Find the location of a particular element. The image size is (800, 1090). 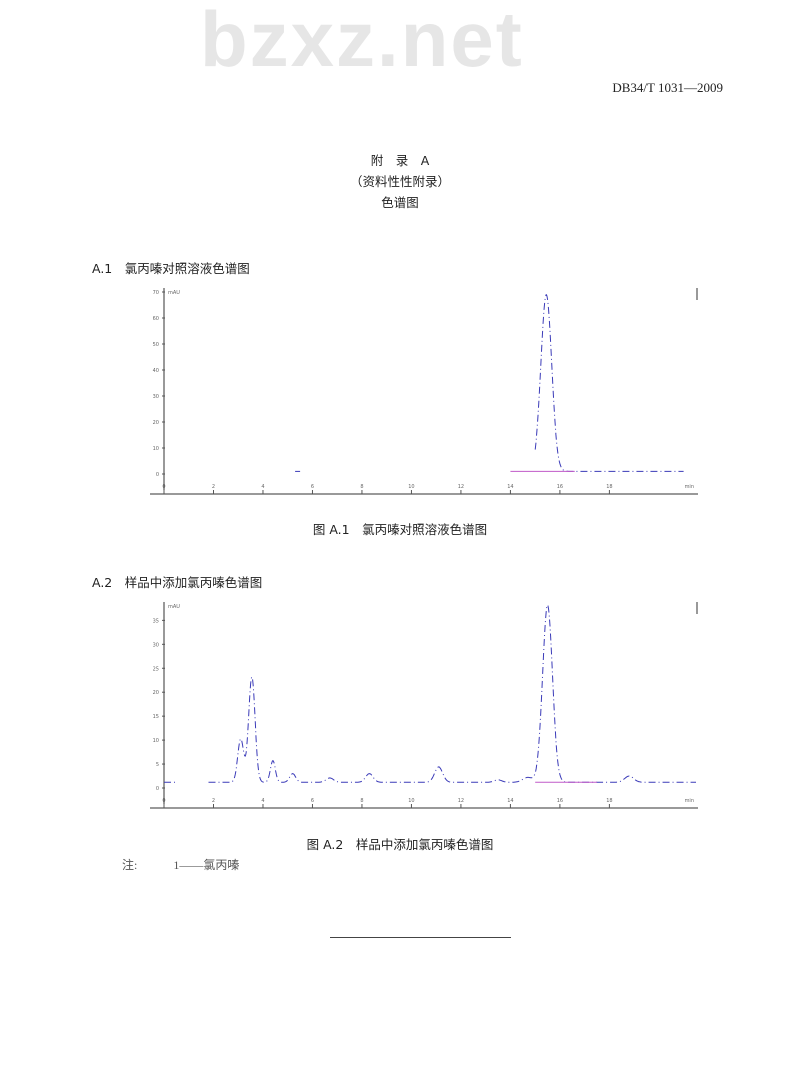

note-label: 注: is located at coordinates (130, 865).